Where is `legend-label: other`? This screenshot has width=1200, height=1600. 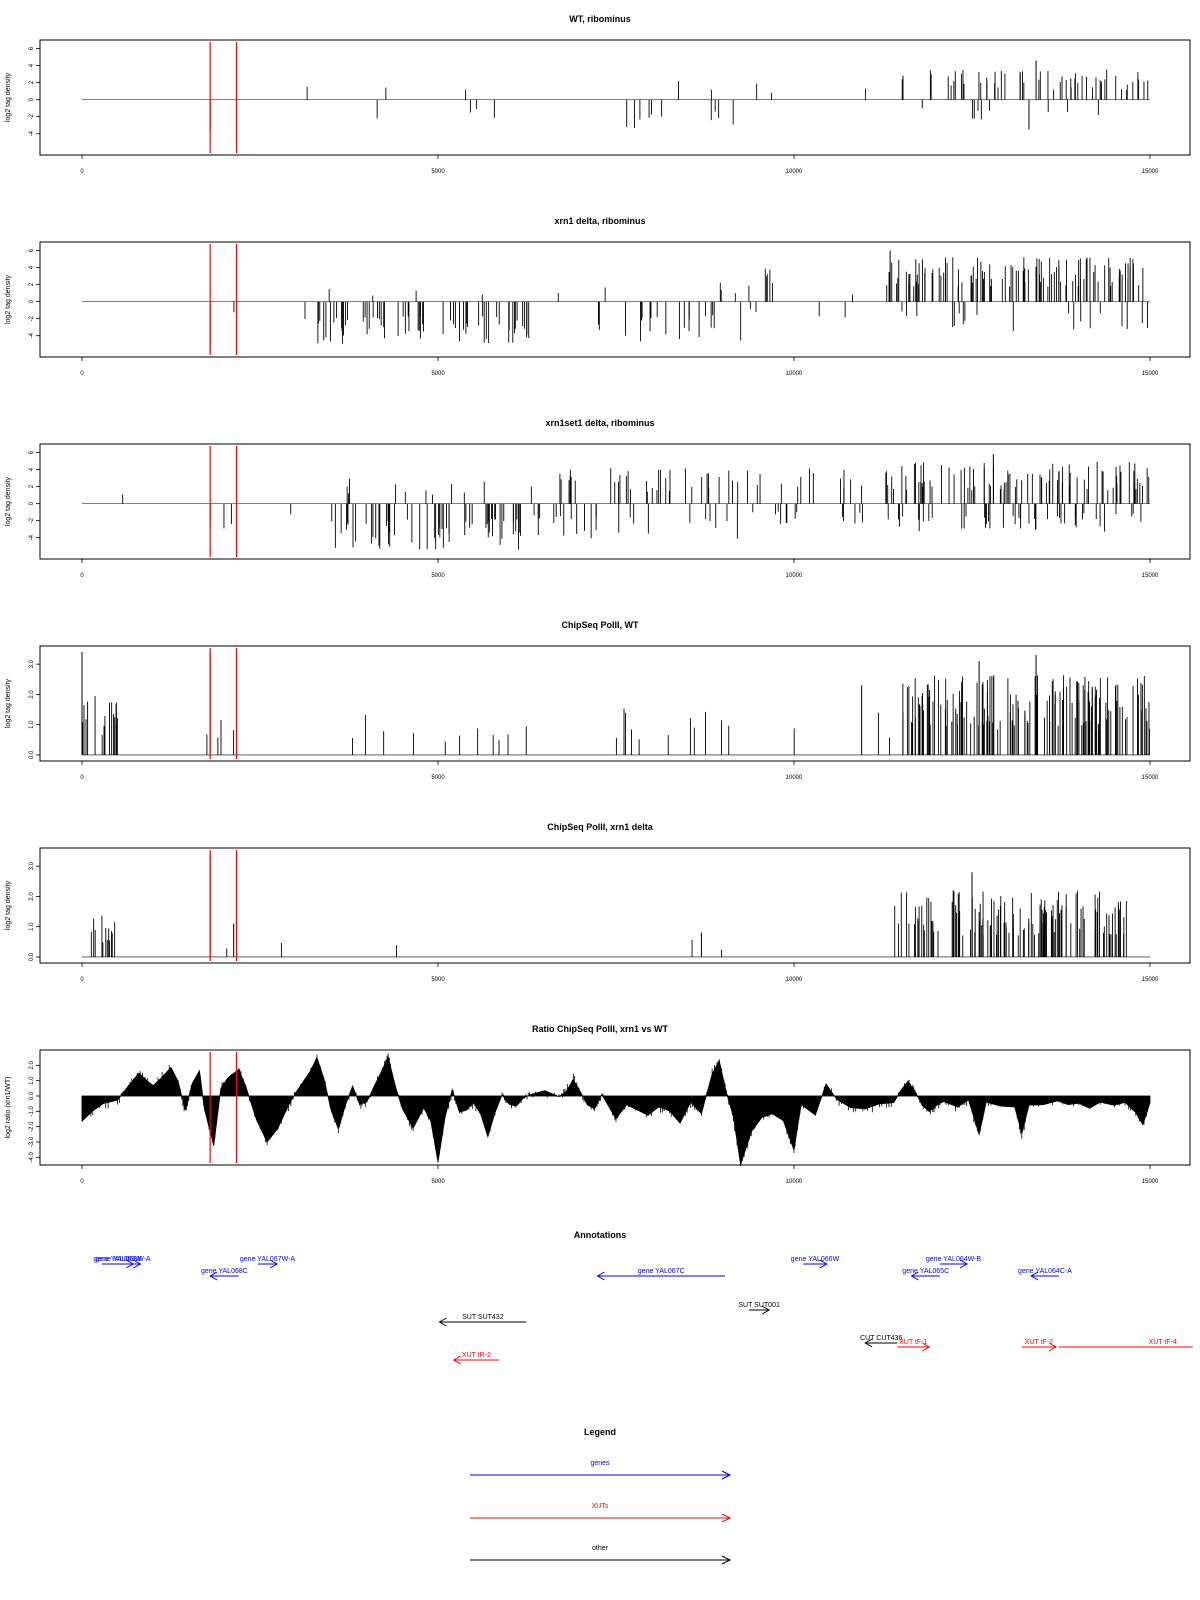
legend-label: other is located at coordinates (600, 1548).